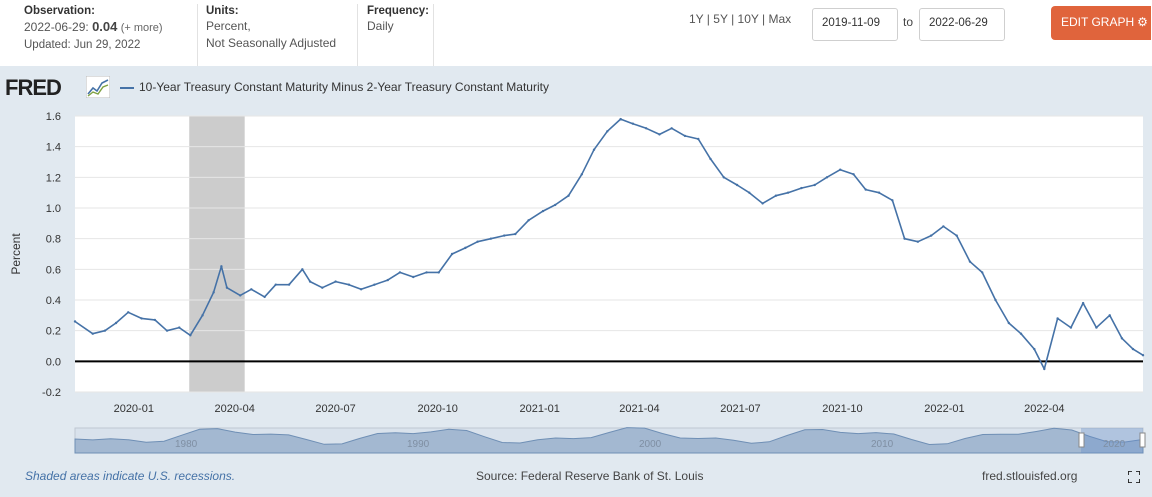 The height and width of the screenshot is (497, 1152). I want to click on x-tick-label: 2020-07, so click(335, 409).